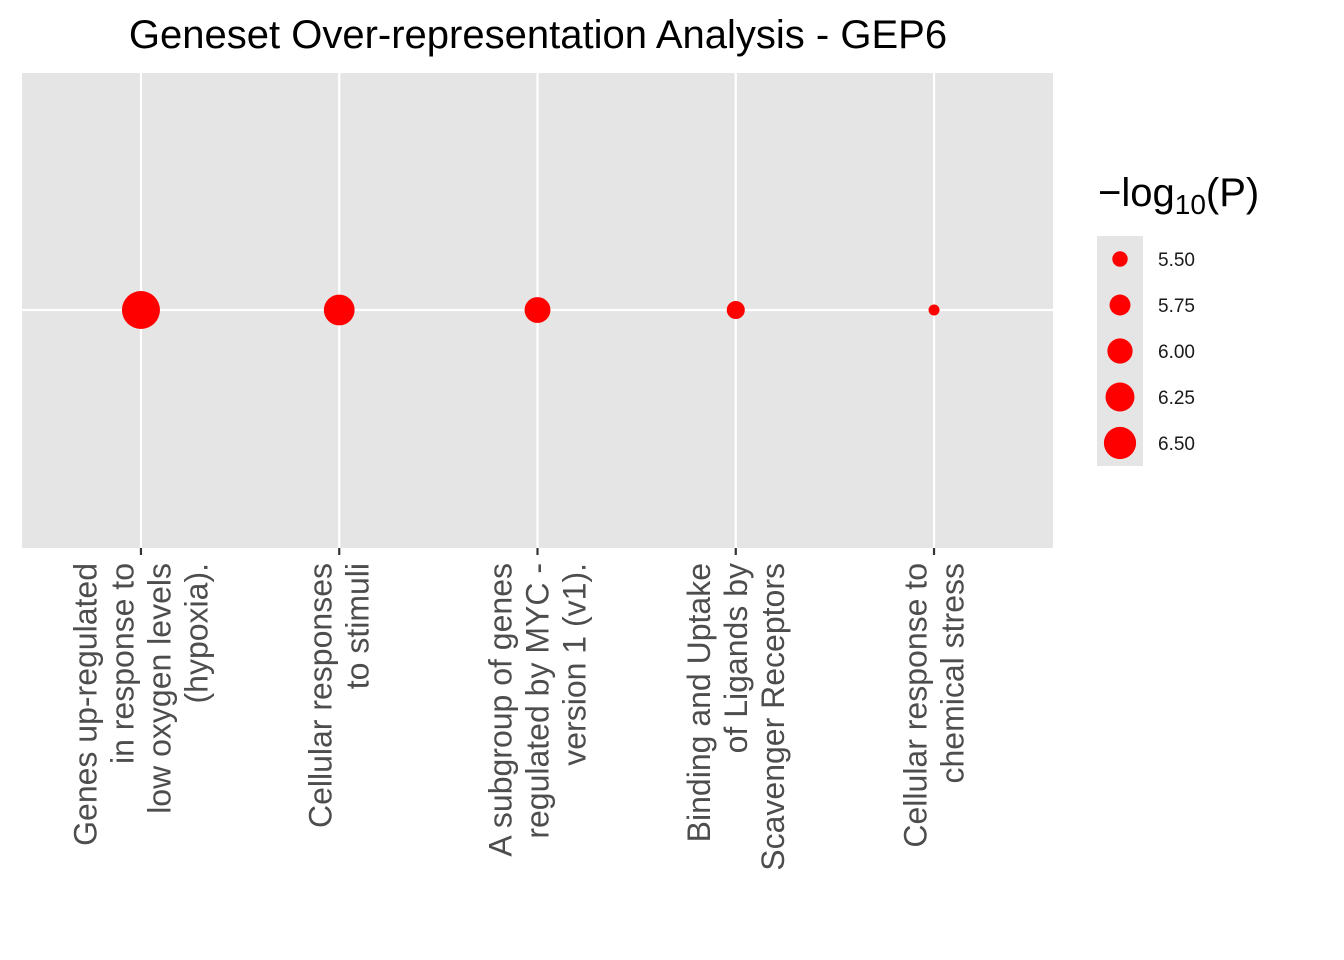 This screenshot has width=1344, height=960. Describe the element at coordinates (122, 663) in the screenshot. I see `x-tick-label-line: in response to` at that location.